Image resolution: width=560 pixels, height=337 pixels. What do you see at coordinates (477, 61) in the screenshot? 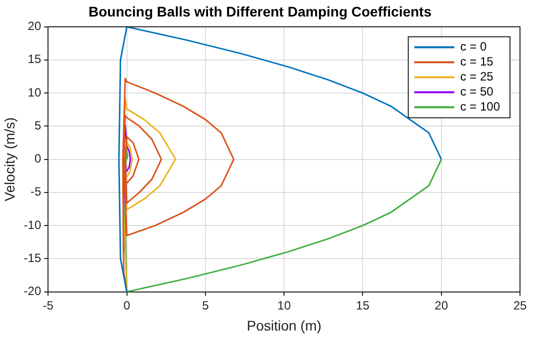
I see `legend-label: c = 15` at bounding box center [477, 61].